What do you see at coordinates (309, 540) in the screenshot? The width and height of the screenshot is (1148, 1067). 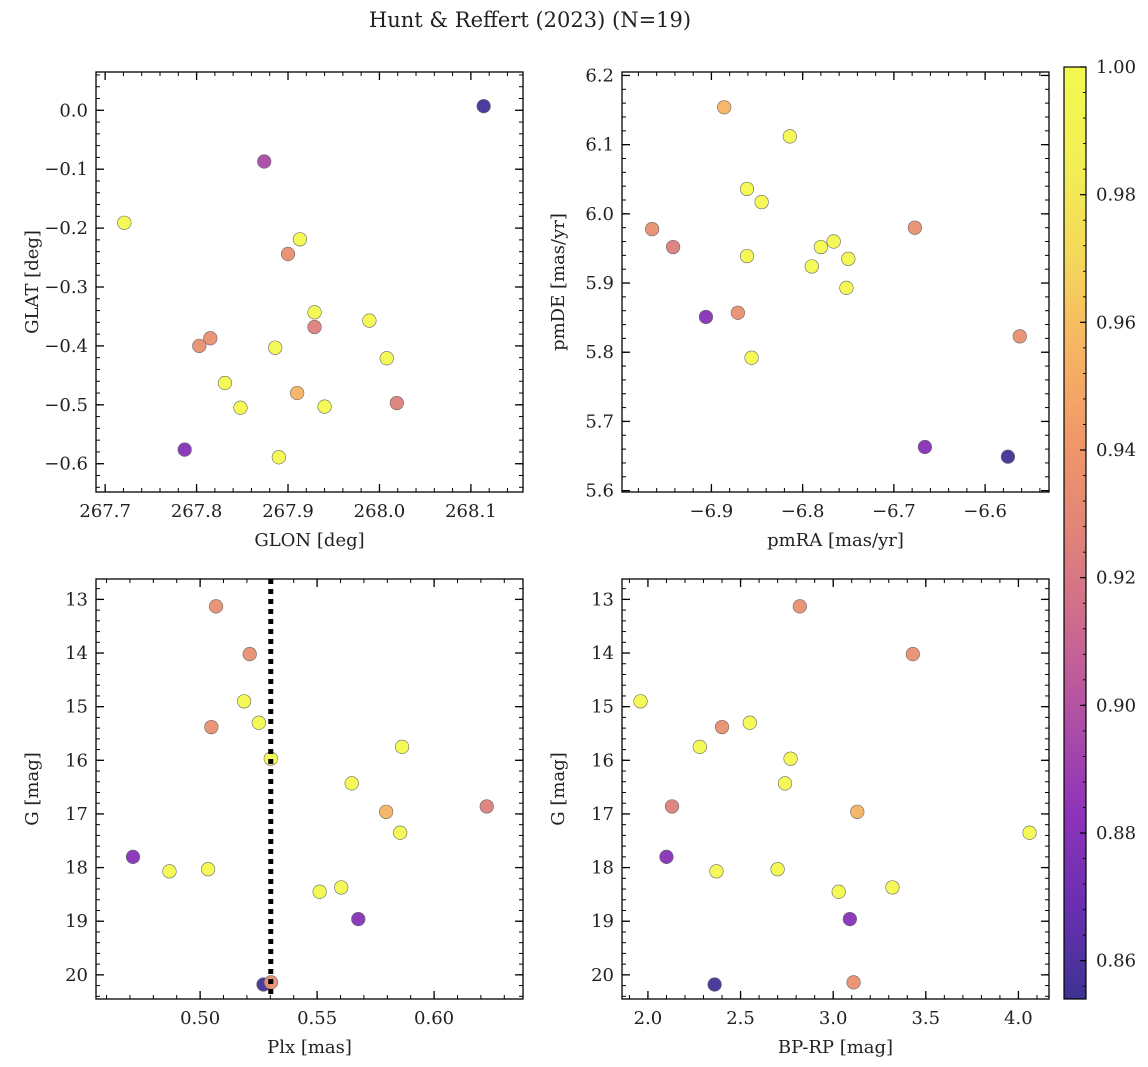 I see `x-axis-label: GLON [deg]` at bounding box center [309, 540].